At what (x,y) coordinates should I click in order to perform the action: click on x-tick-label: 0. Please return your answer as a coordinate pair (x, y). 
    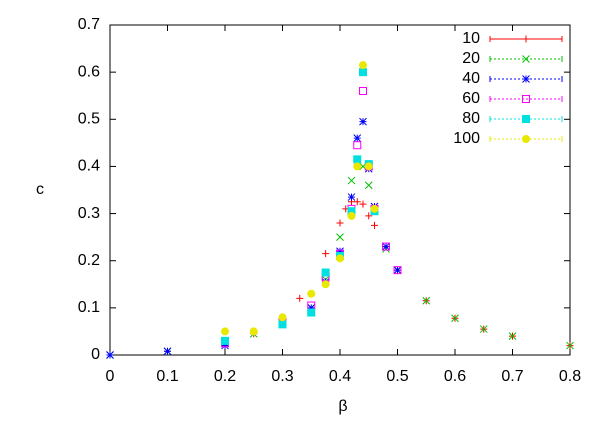
    Looking at the image, I should click on (110, 376).